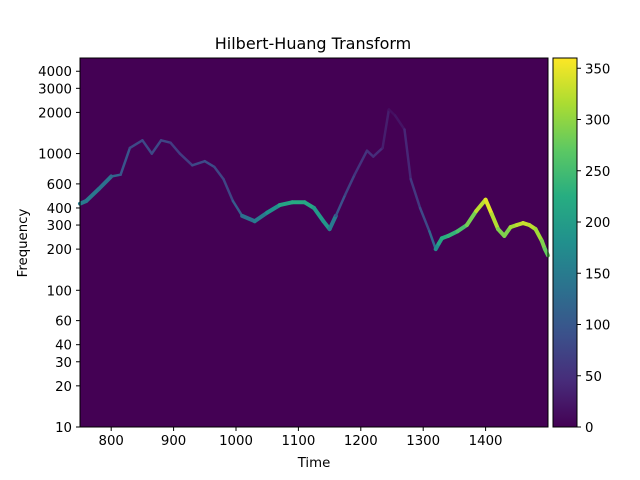  I want to click on colorbar, so click(565, 242).